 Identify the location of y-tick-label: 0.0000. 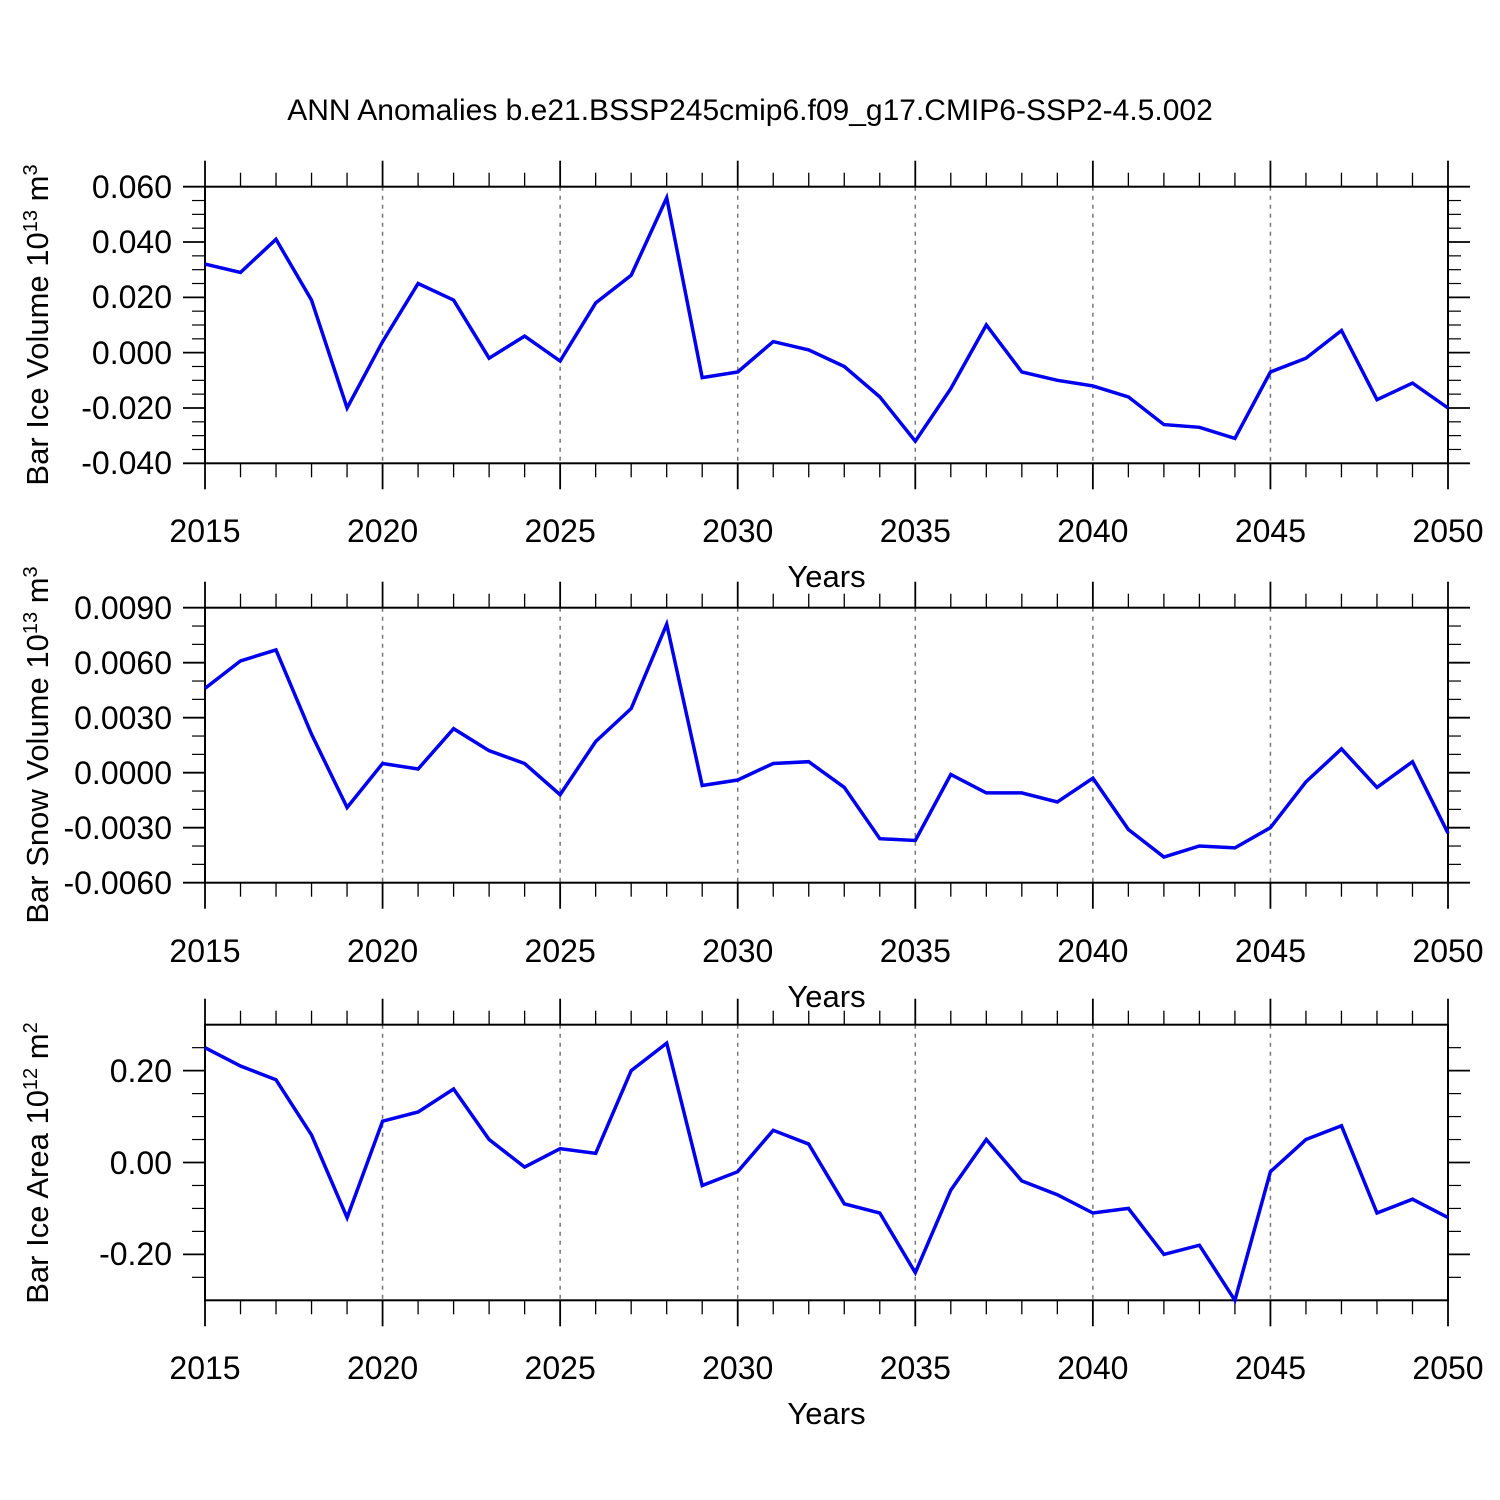
(123, 772).